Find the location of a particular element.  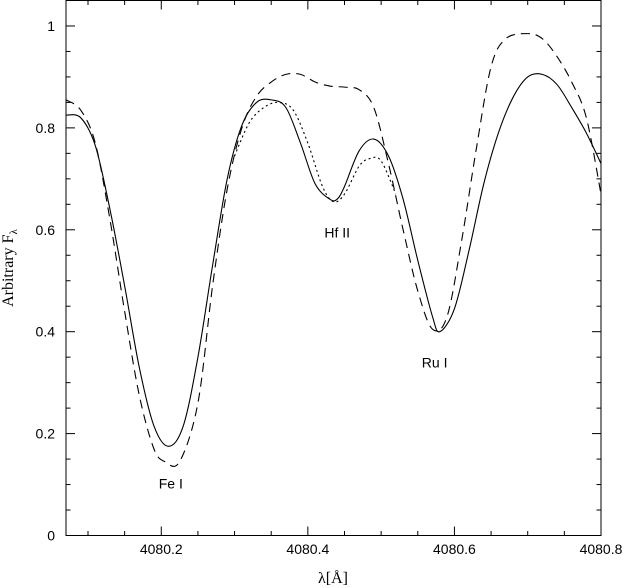

line-annotation: Ru I is located at coordinates (435, 362).